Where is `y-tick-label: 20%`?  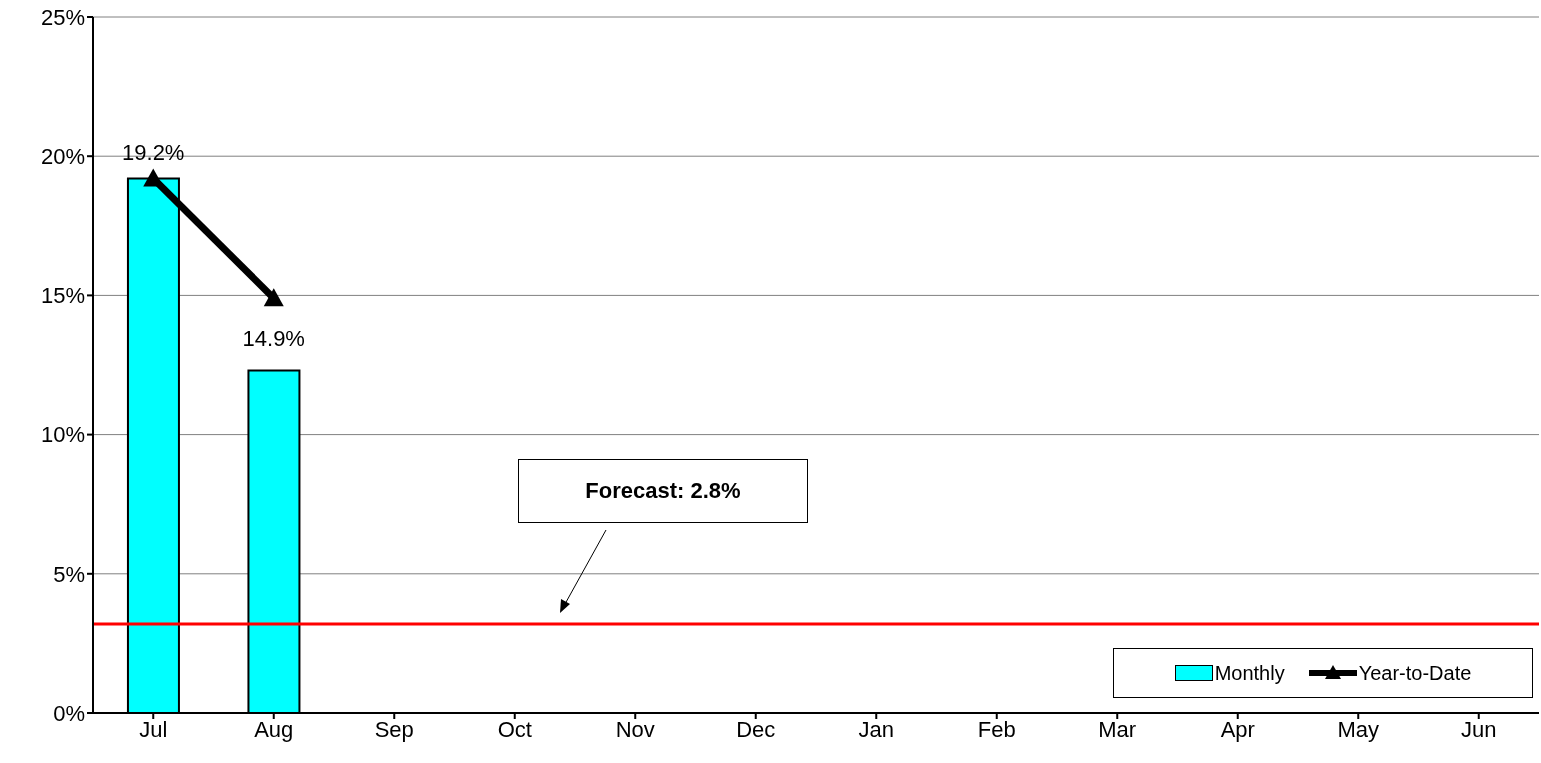
y-tick-label: 20% is located at coordinates (62, 157).